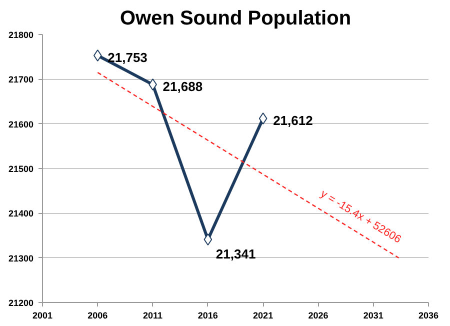  Describe the element at coordinates (428, 315) in the screenshot. I see `x-tick-label: 2036` at that location.